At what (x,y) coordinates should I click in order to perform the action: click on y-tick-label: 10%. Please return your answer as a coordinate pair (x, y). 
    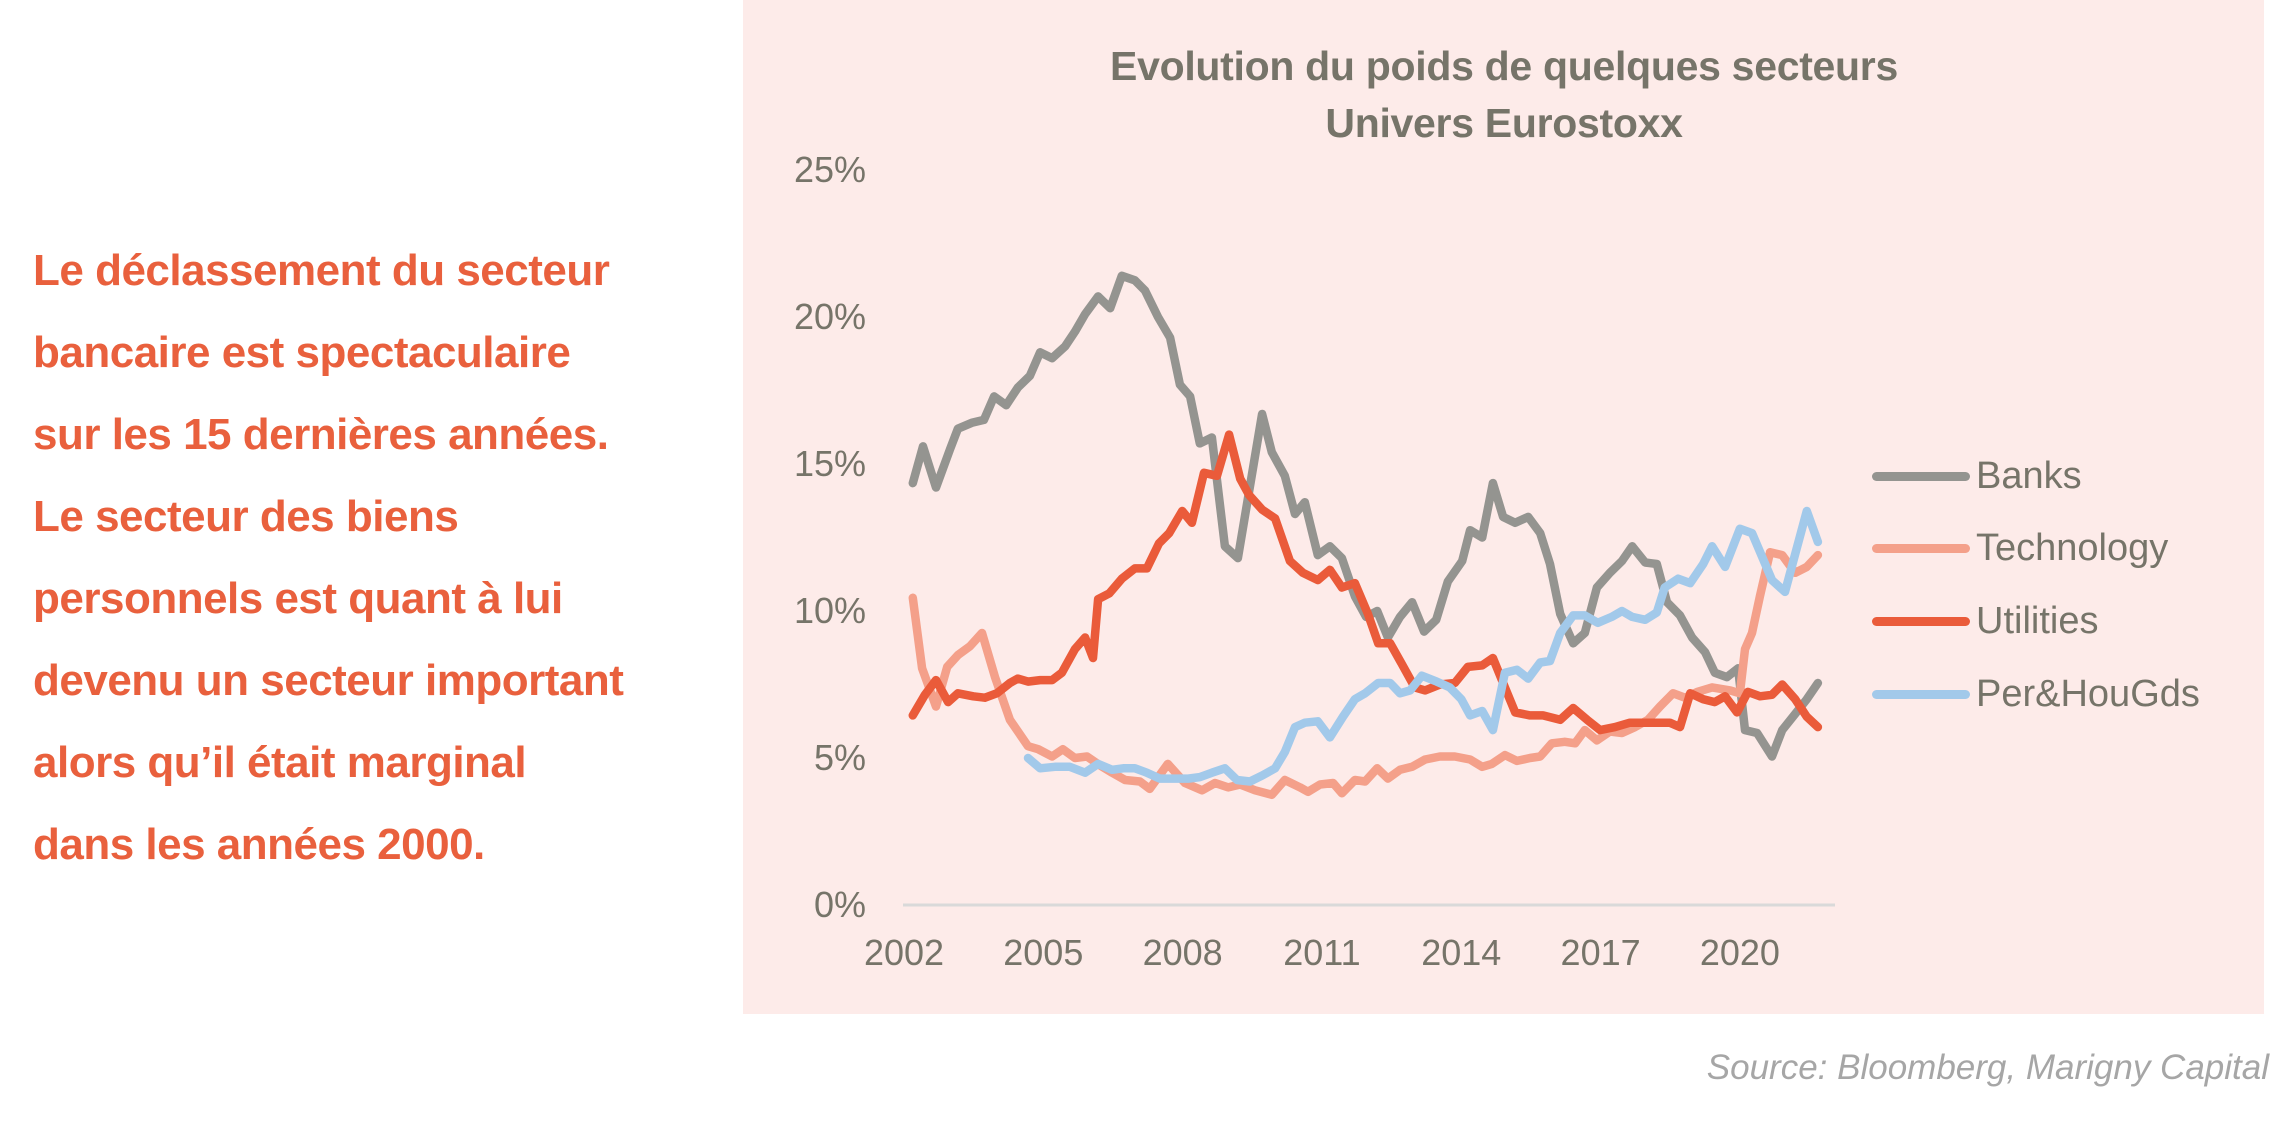
    Looking at the image, I should click on (829, 610).